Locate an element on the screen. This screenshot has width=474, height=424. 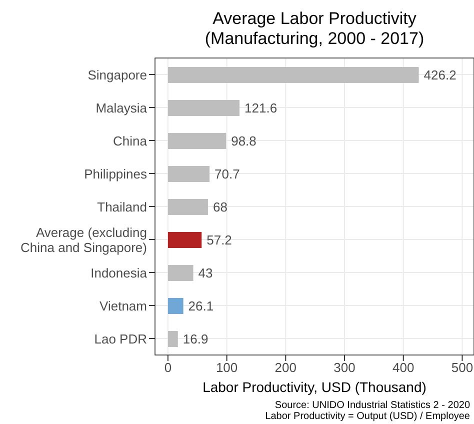
data-label: 43 is located at coordinates (205, 273).